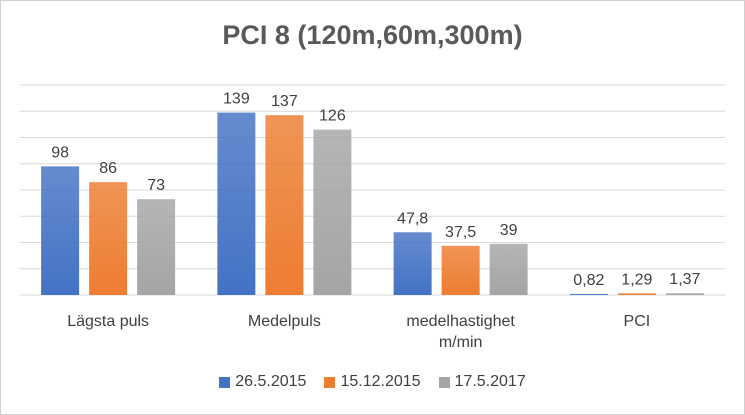 This screenshot has height=415, width=745. I want to click on value-label-1-1: 137, so click(284, 101).